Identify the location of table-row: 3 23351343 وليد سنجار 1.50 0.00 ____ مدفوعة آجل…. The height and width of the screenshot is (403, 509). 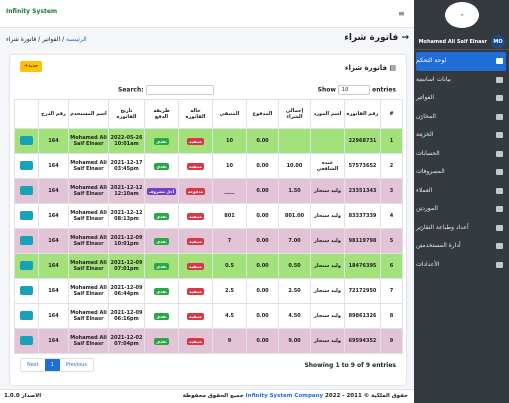
(208, 191).